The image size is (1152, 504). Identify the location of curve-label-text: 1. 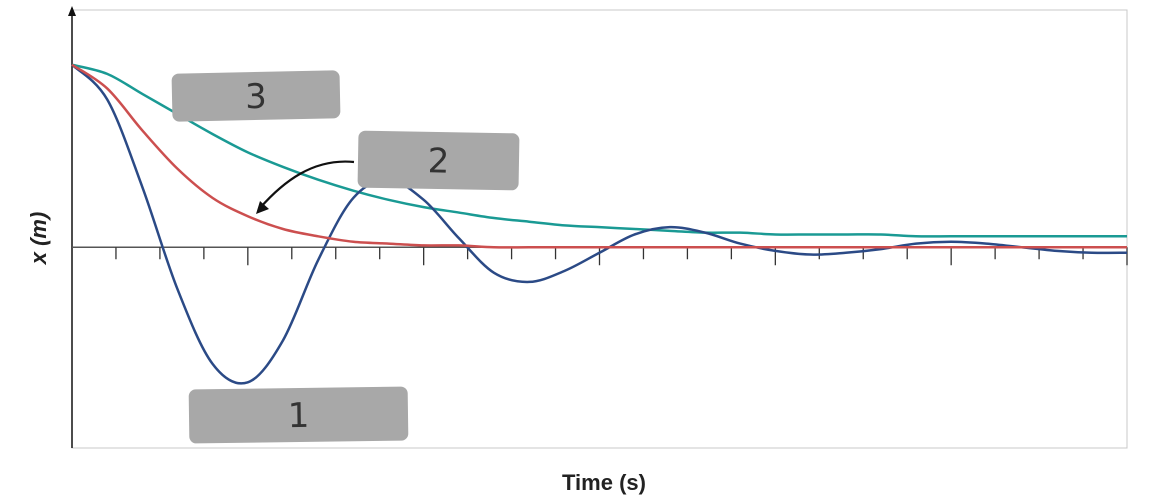
(298, 416).